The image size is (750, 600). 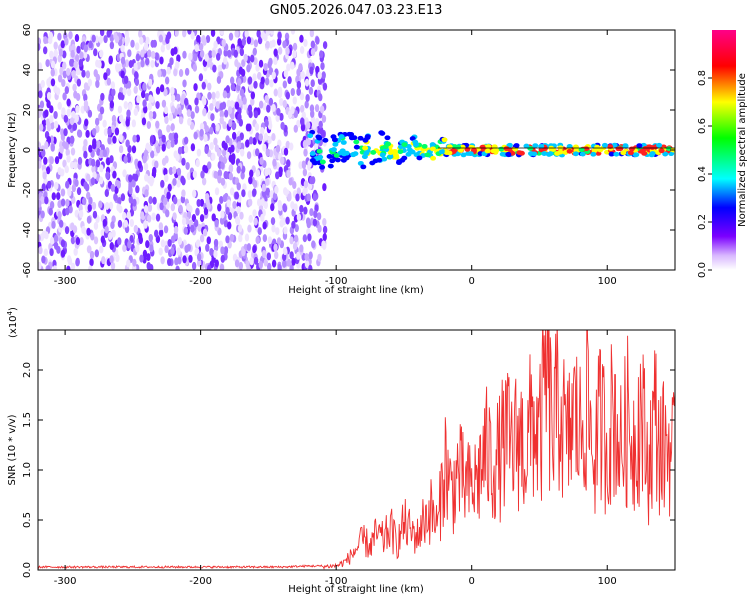 I want to click on x-tick-label: 100, so click(x=607, y=281).